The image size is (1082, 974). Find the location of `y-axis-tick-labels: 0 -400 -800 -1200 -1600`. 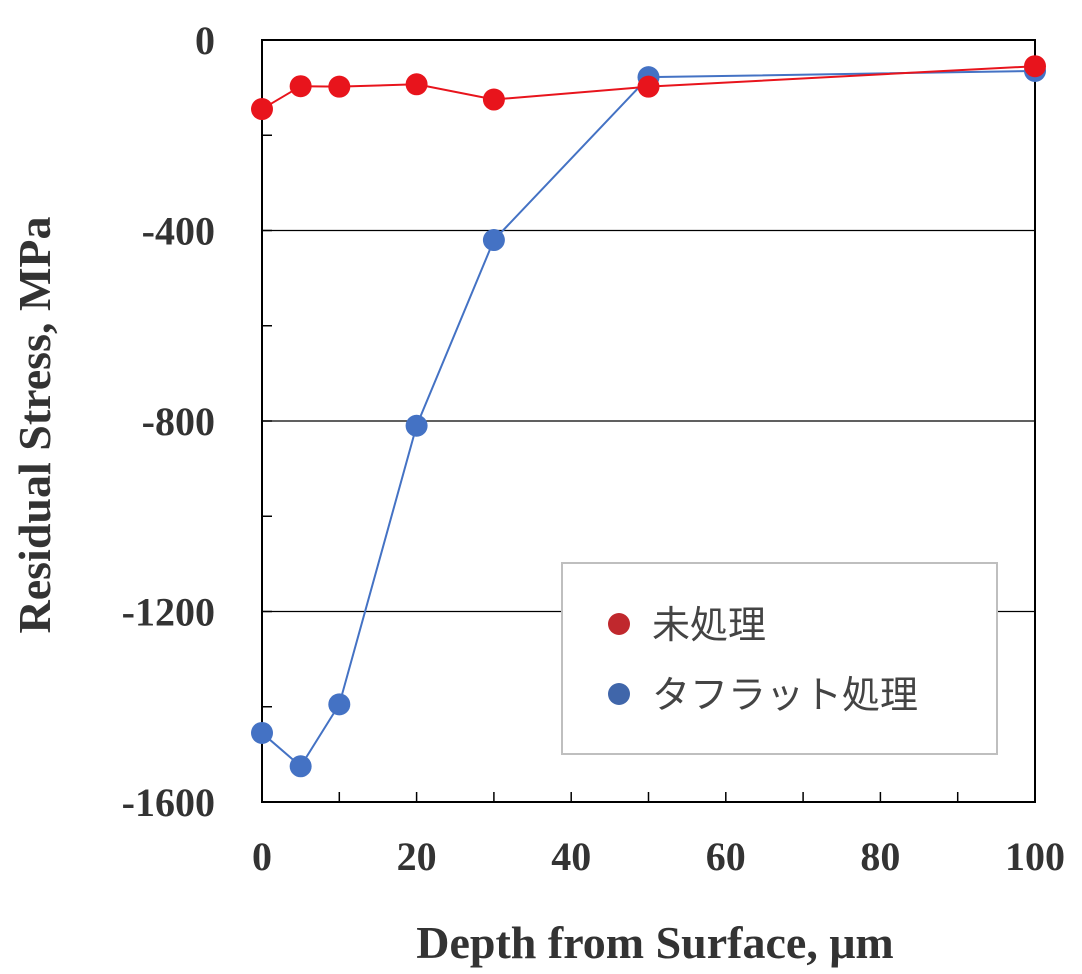

y-axis-tick-labels: 0 -400 -800 -1200 -1600 is located at coordinates (168, 421).